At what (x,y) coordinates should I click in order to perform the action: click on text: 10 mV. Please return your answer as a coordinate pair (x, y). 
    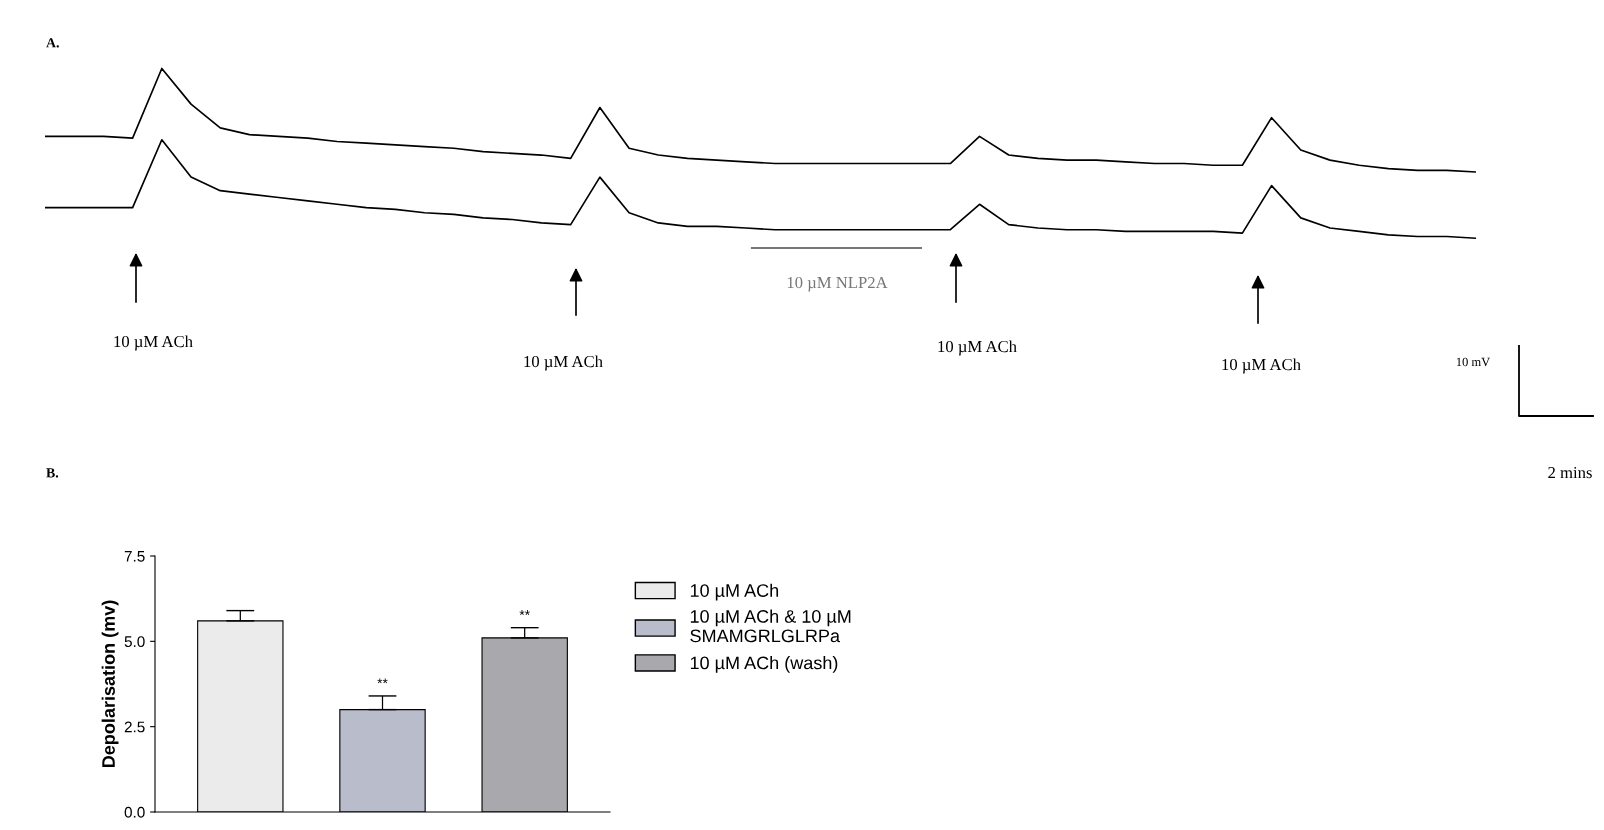
    Looking at the image, I should click on (1473, 362).